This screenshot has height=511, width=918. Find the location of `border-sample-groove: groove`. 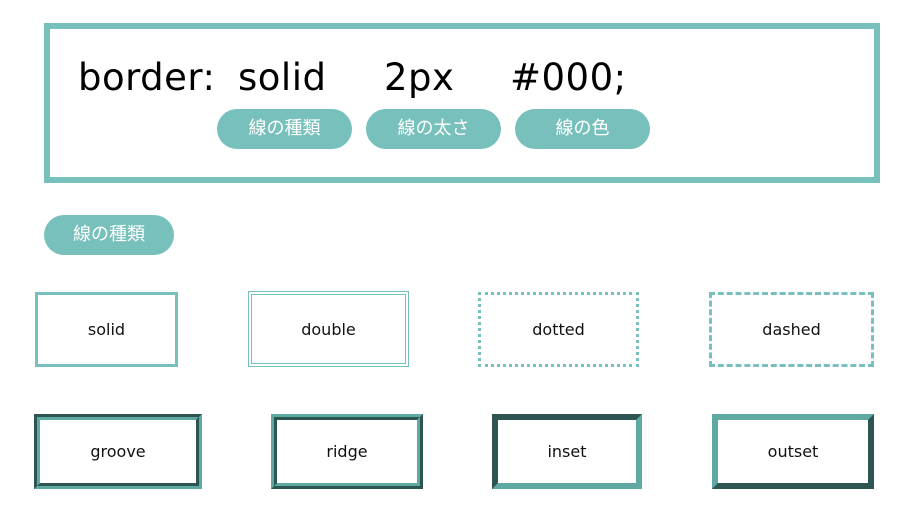

border-sample-groove: groove is located at coordinates (118, 451).